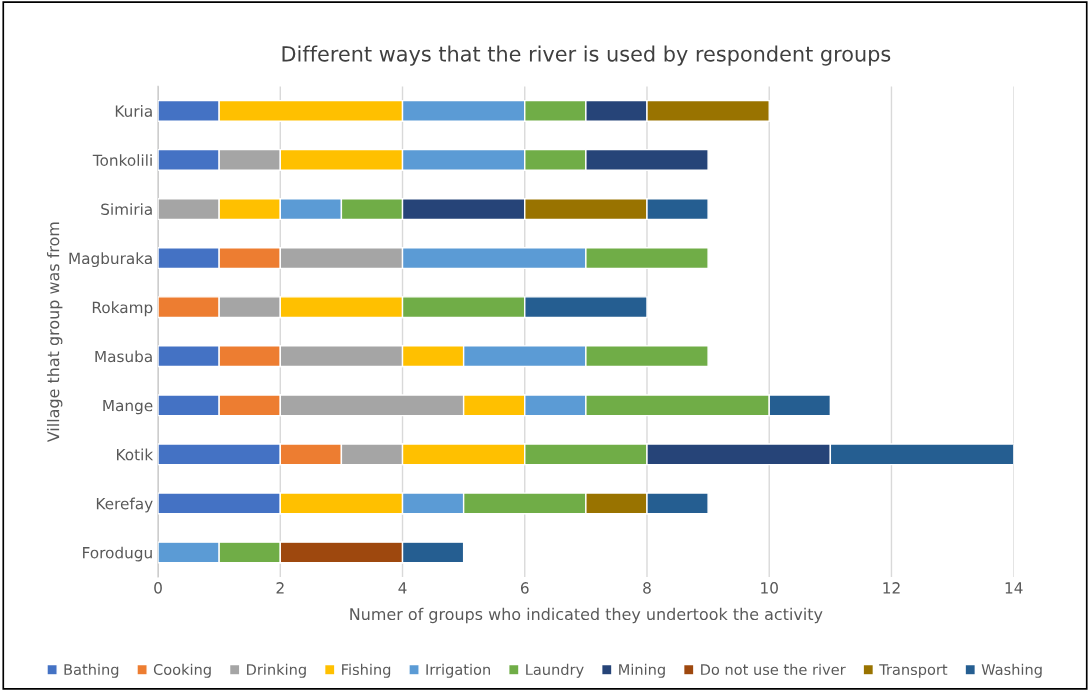 This screenshot has height=691, width=1090. What do you see at coordinates (773, 669) in the screenshot?
I see `legend-label: Do not use the river` at bounding box center [773, 669].